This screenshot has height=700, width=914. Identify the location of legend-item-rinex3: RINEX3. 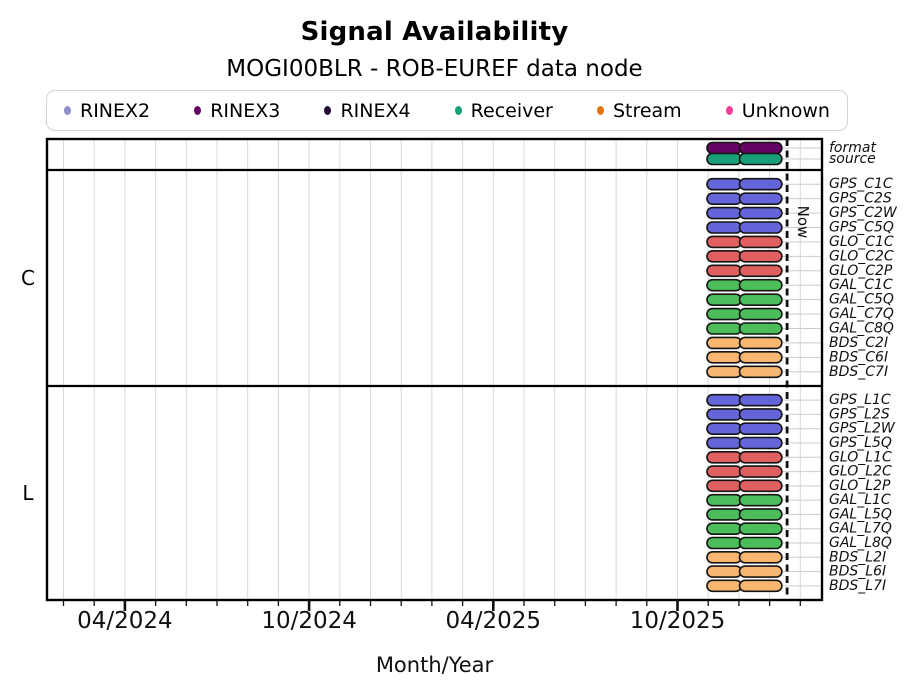
(237, 111).